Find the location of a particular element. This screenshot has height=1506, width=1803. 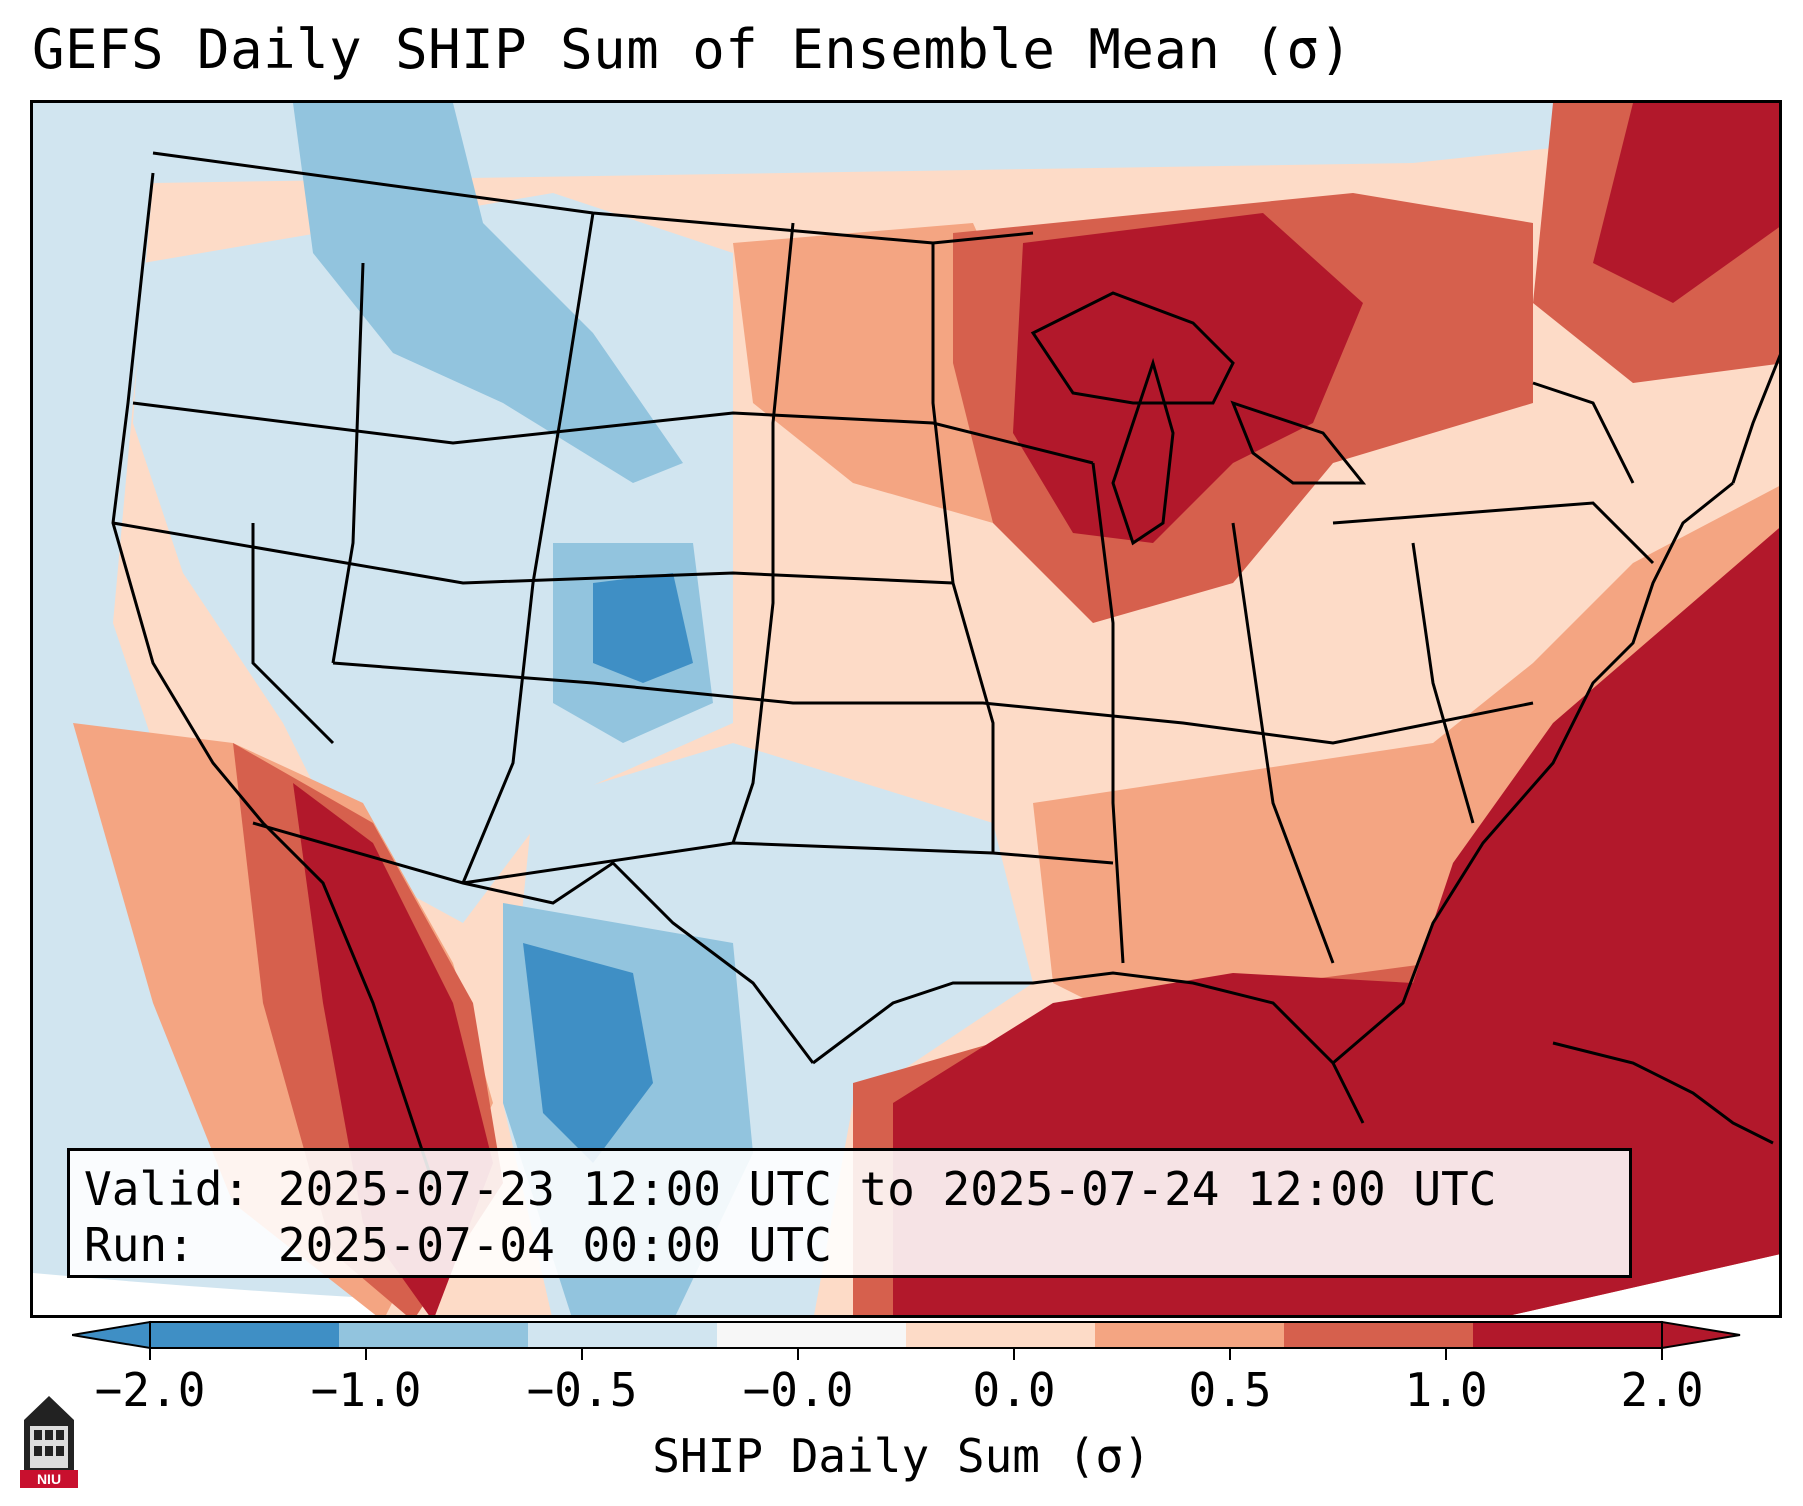

region-rockies-blue is located at coordinates (488, 293).